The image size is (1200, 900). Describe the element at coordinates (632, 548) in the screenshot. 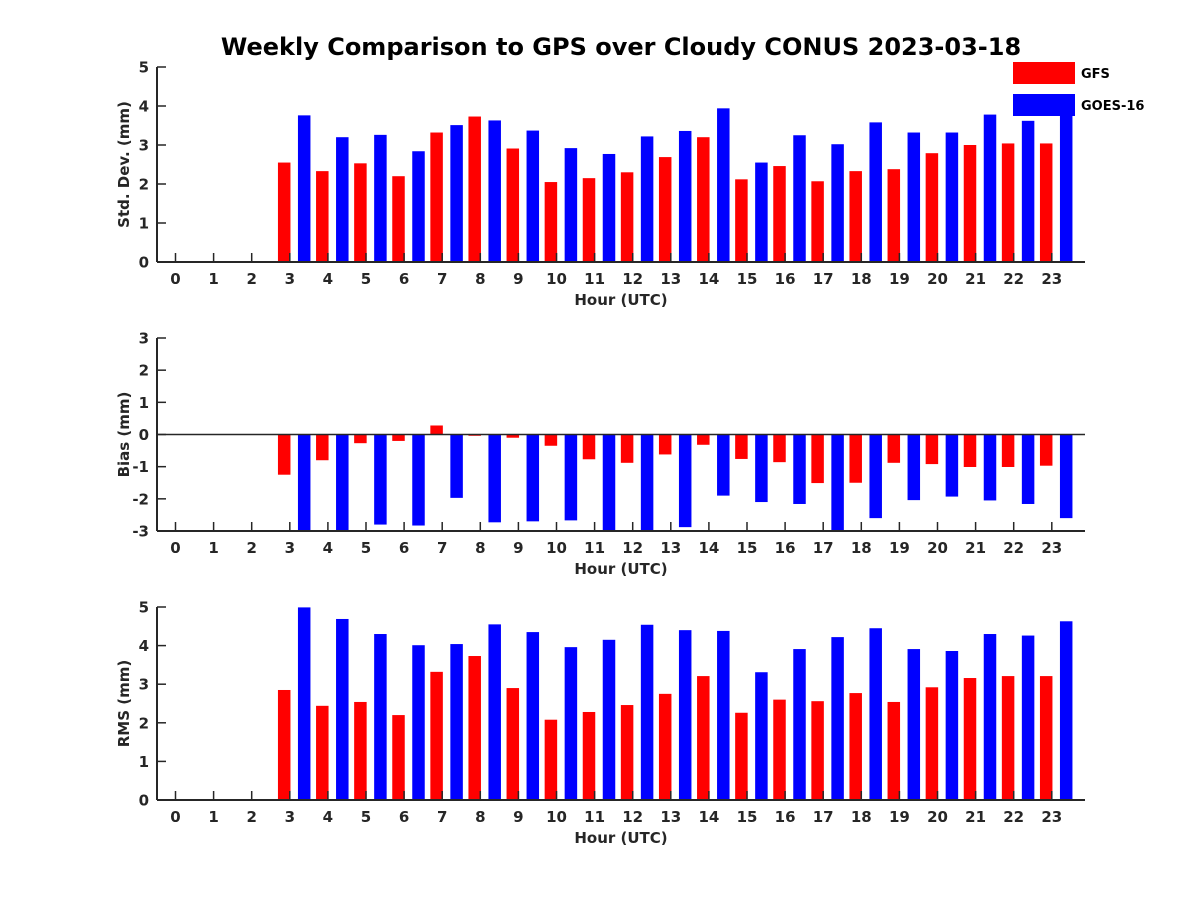

I see `x-tick-label: 12` at that location.